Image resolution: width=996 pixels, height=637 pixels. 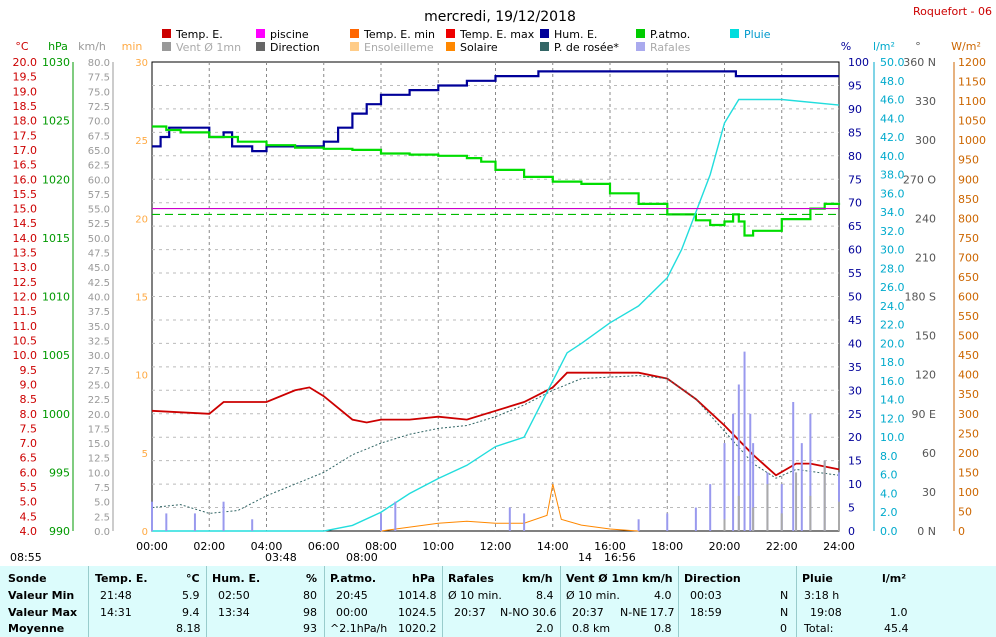 I want to click on x-tick-label: 12:00, so click(x=496, y=546).